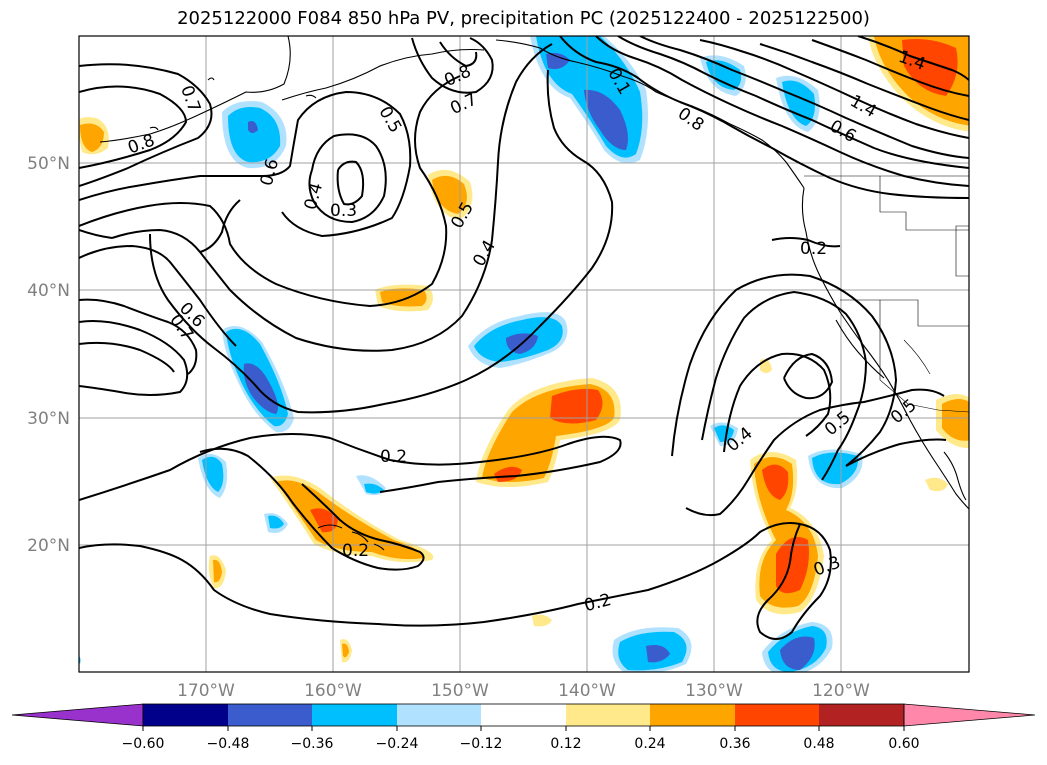 This screenshot has height=765, width=1047. What do you see at coordinates (343, 211) in the screenshot?
I see `pv-label: 0.3` at bounding box center [343, 211].